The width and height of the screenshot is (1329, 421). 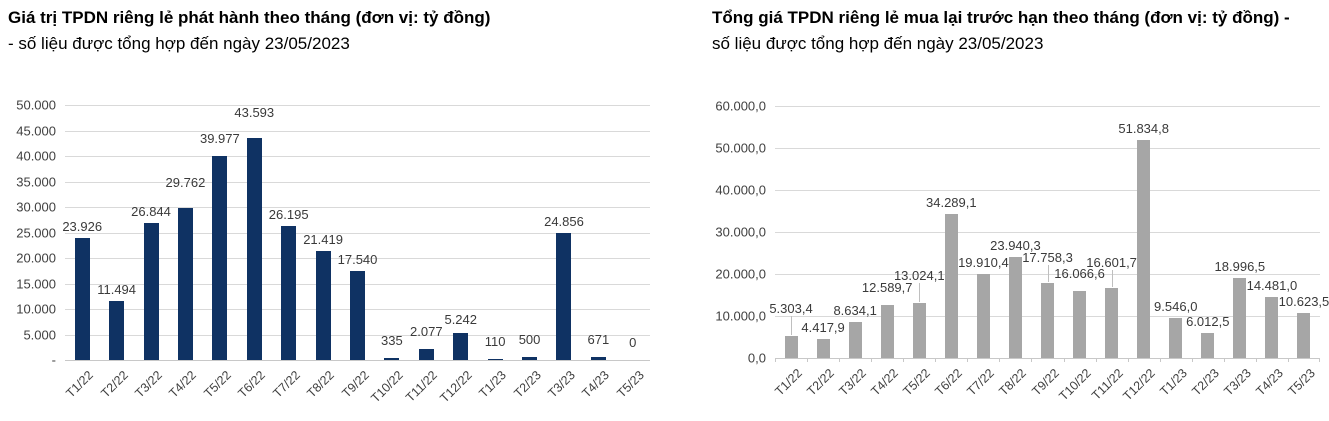 I want to click on data-label: 0, so click(x=633, y=342).